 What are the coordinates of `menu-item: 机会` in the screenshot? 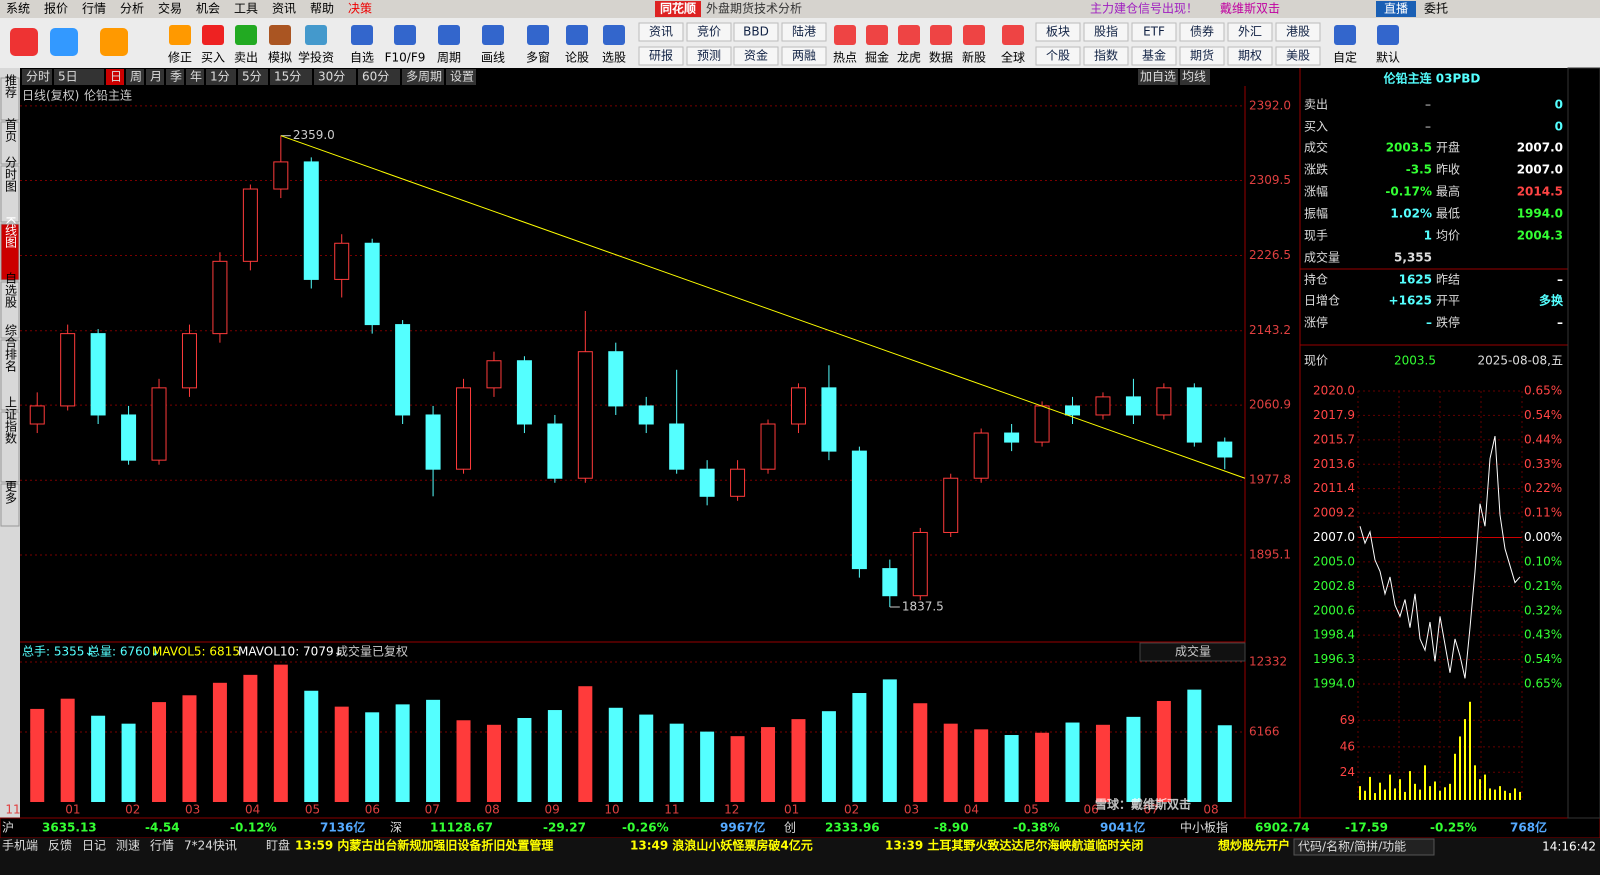 It's located at (208, 9).